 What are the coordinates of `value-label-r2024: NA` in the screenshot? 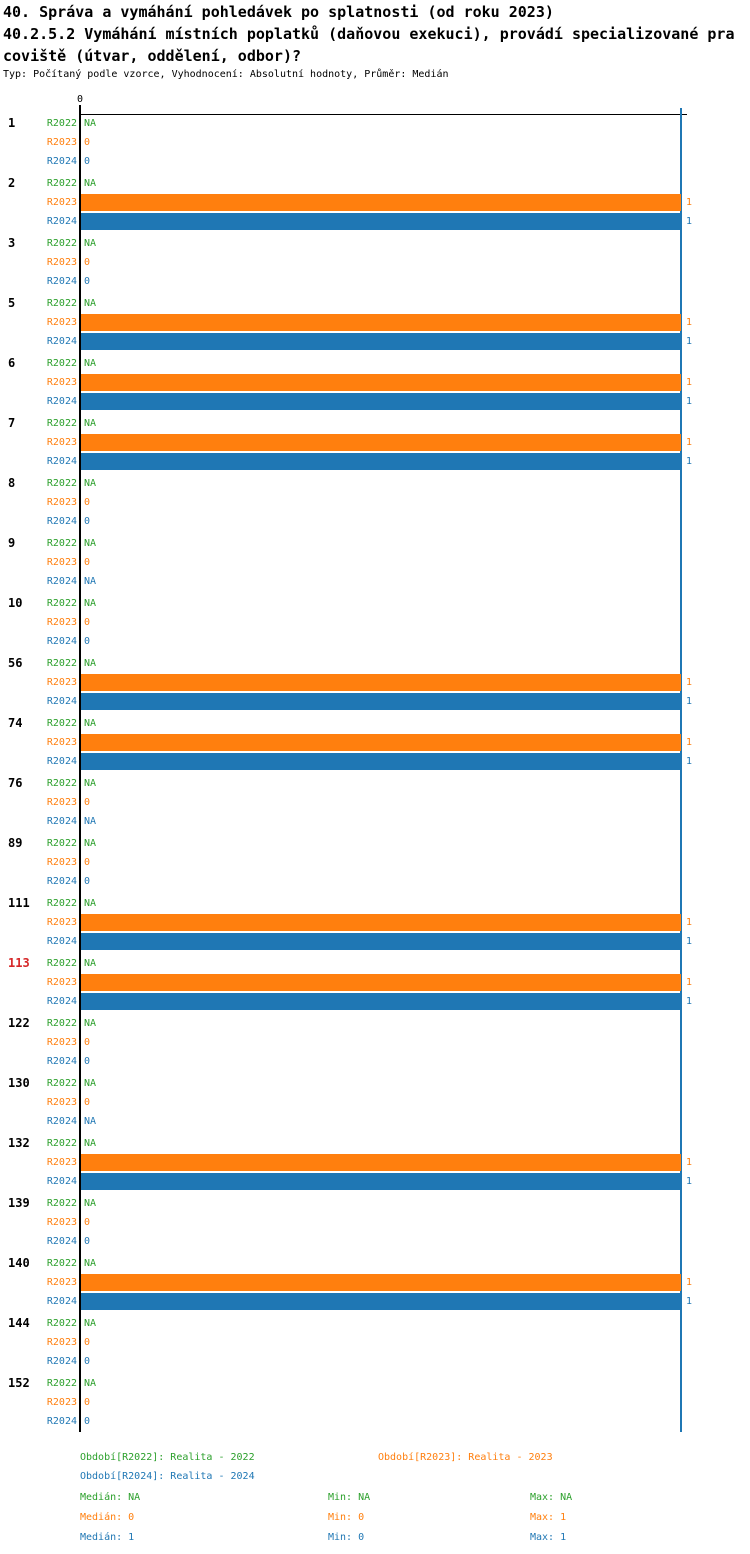 It's located at (90, 1121).